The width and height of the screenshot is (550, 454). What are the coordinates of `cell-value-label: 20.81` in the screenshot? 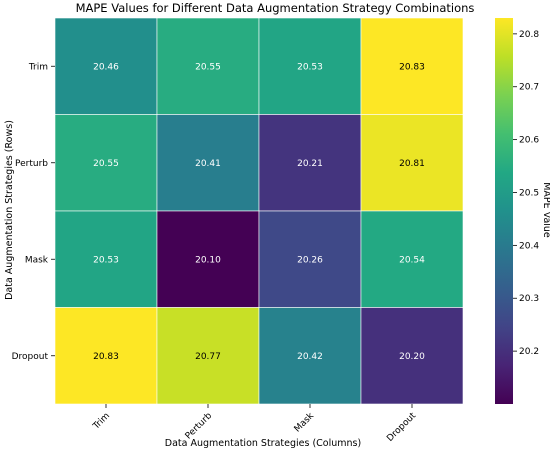 It's located at (412, 164).